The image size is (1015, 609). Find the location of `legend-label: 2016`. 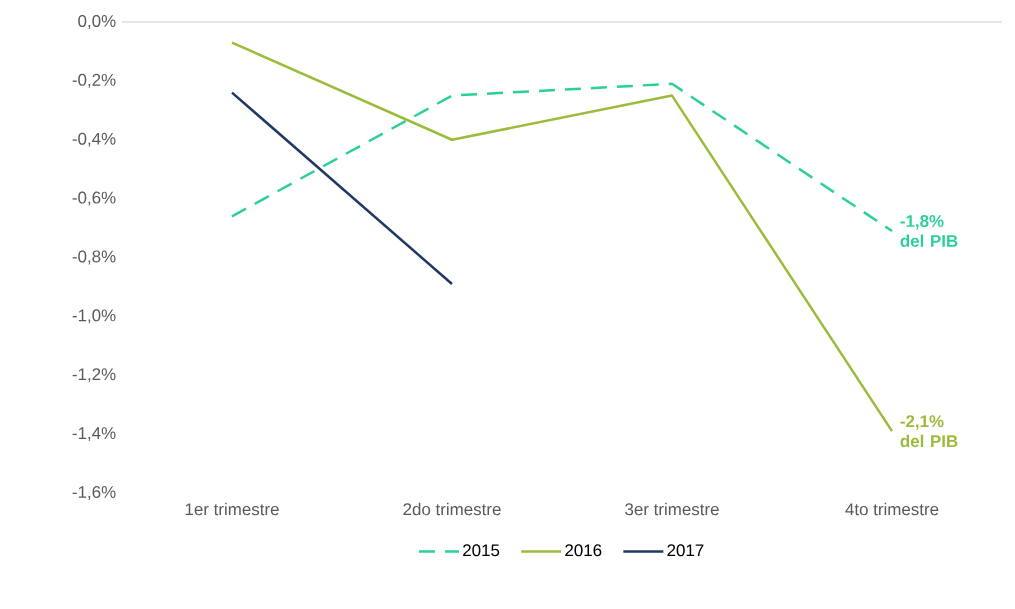

legend-label: 2016 is located at coordinates (583, 550).